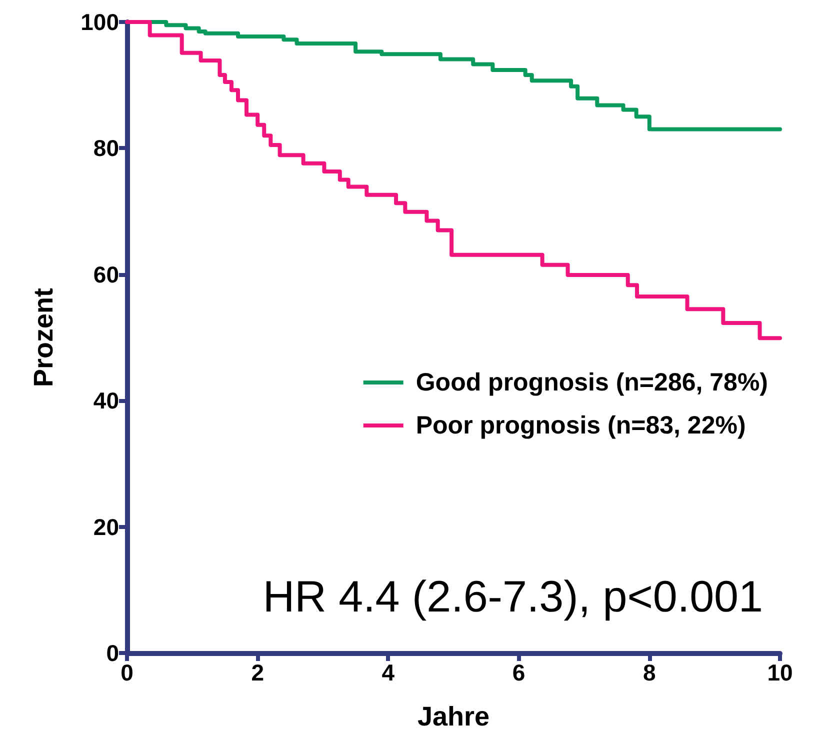 The height and width of the screenshot is (755, 818). Describe the element at coordinates (106, 401) in the screenshot. I see `y-tick-label: 40` at that location.